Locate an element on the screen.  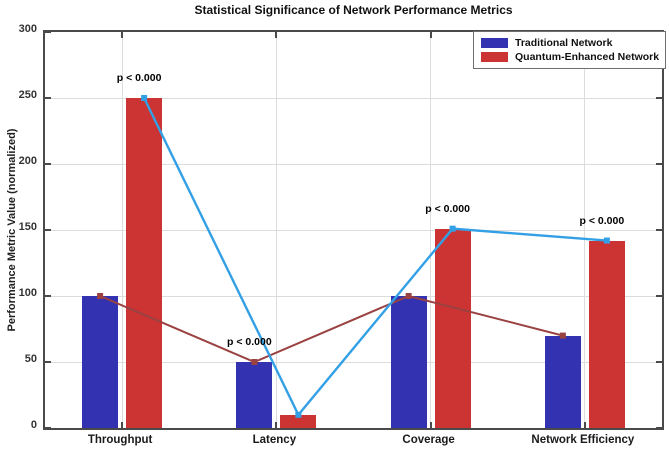
legend-label-traditional-network: Traditional Network is located at coordinates (564, 43).